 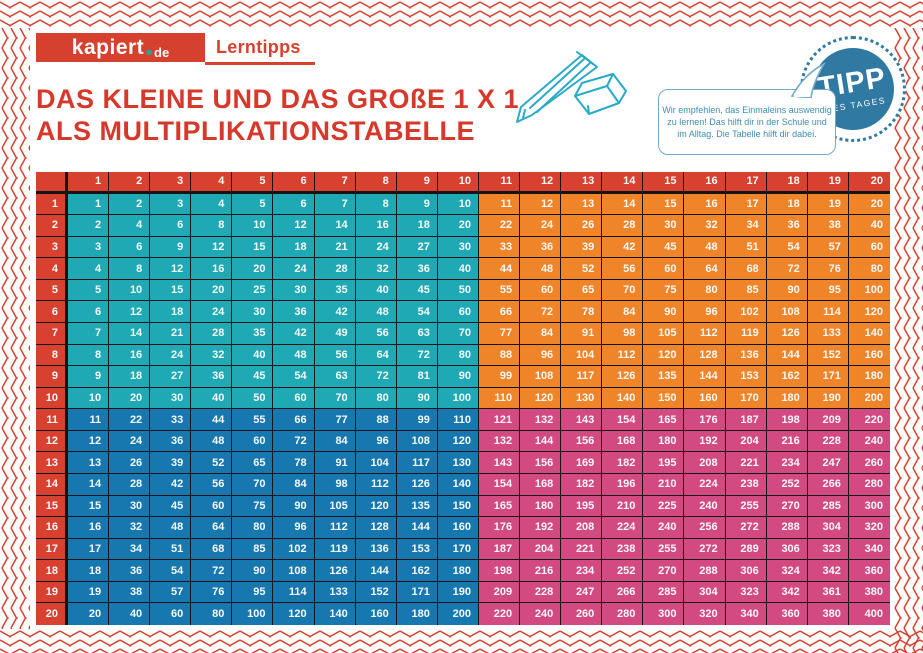 I want to click on table-cell: 25, so click(x=253, y=290).